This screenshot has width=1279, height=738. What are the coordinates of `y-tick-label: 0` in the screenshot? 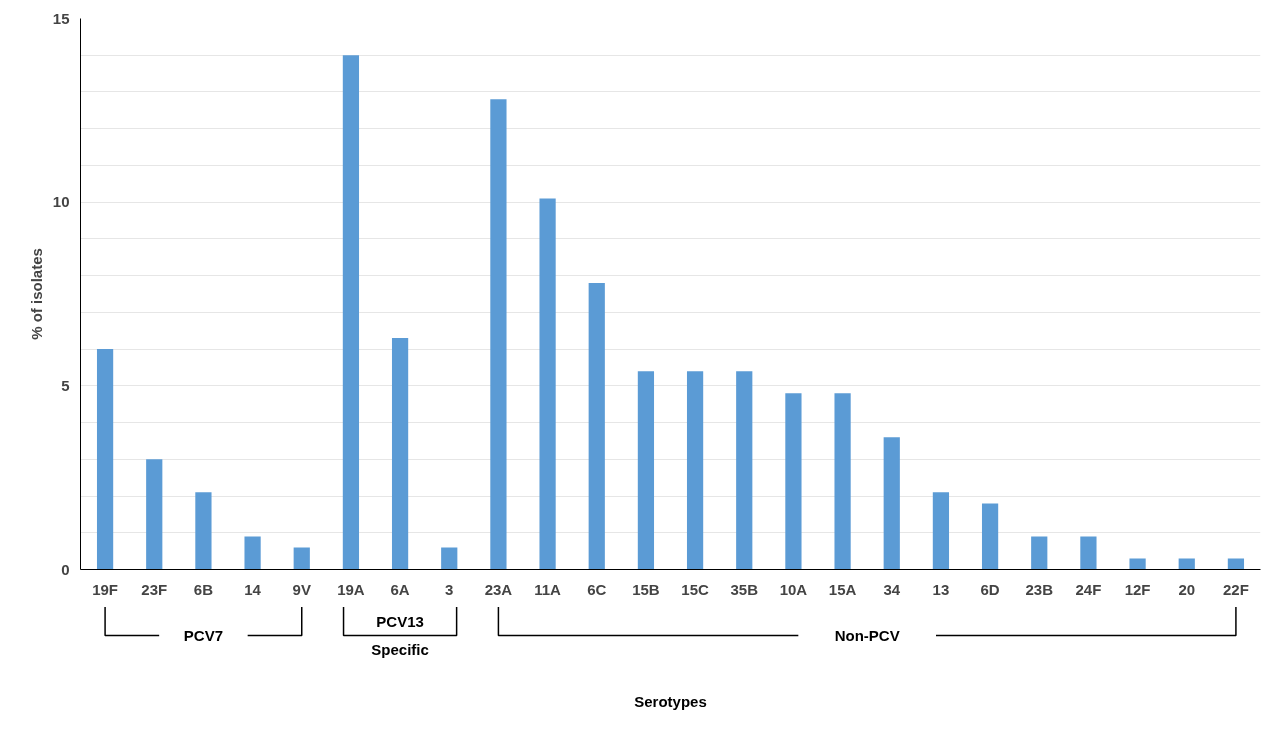 It's located at (65, 569).